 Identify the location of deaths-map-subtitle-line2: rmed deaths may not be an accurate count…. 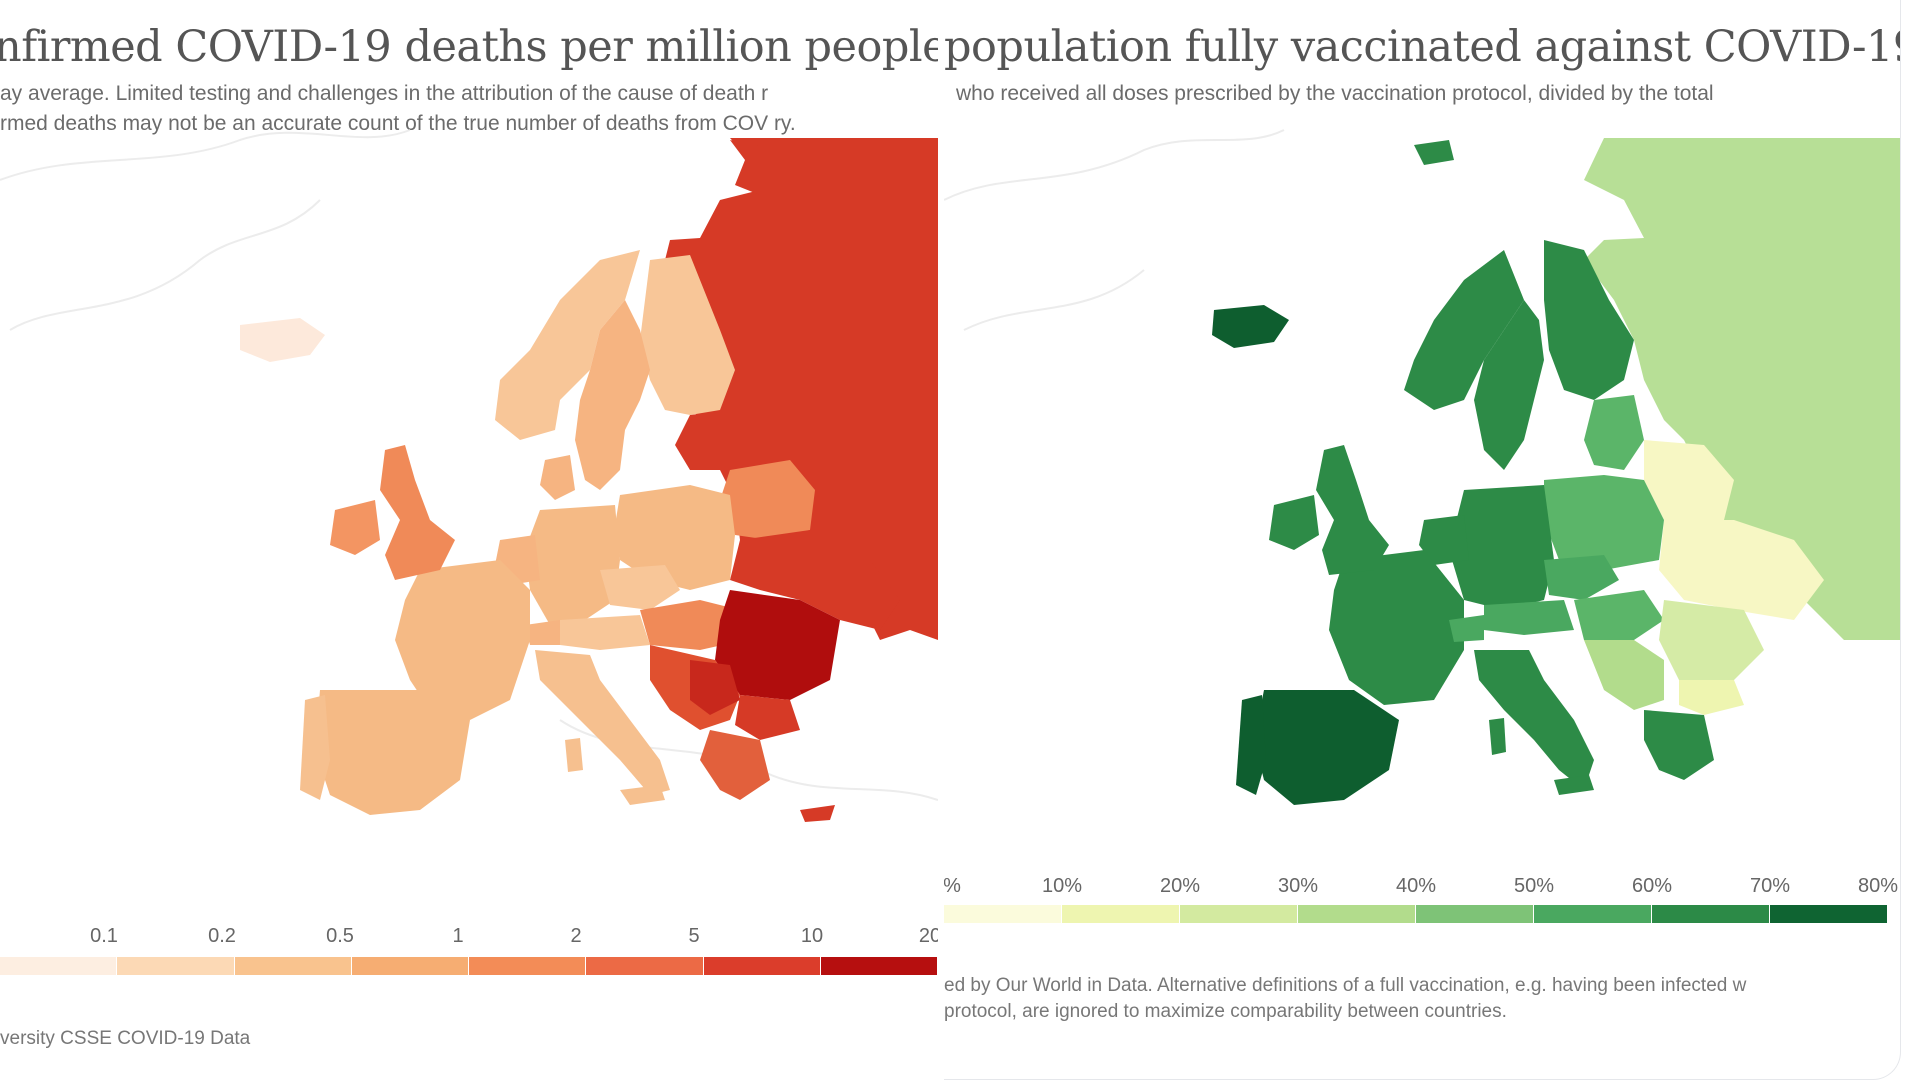
(398, 124).